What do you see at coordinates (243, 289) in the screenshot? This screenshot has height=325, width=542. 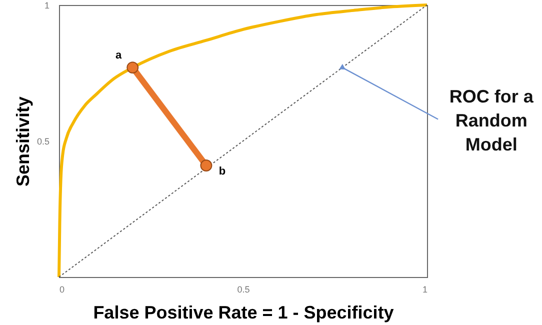 I see `x-tick-label: 0.5` at bounding box center [243, 289].